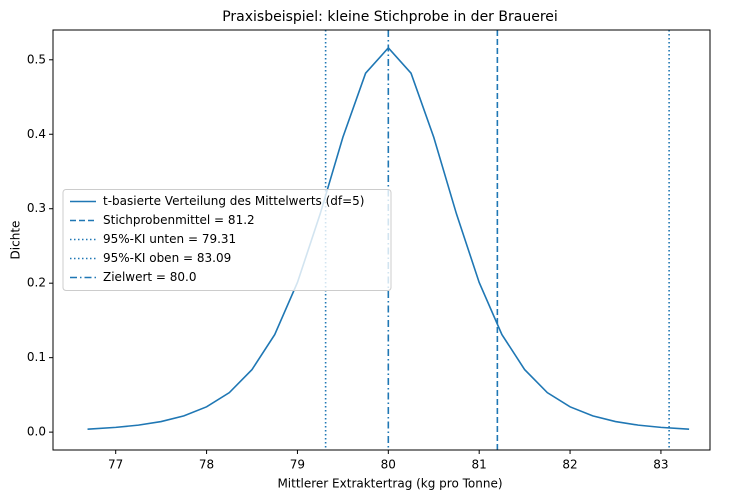 The height and width of the screenshot is (502, 730). Describe the element at coordinates (36, 134) in the screenshot. I see `y-tick-label: 0.4` at that location.